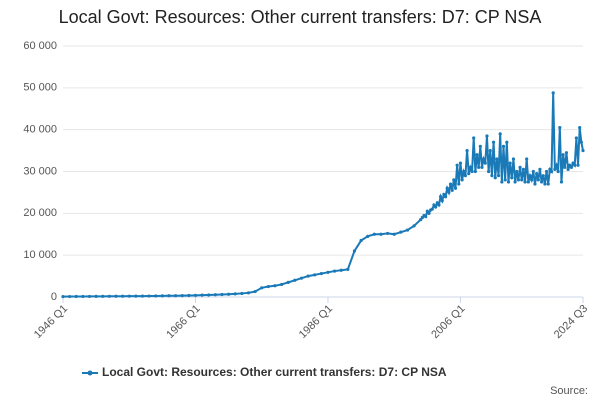 The width and height of the screenshot is (600, 400). I want to click on y-tick-label: 0, so click(54, 297).